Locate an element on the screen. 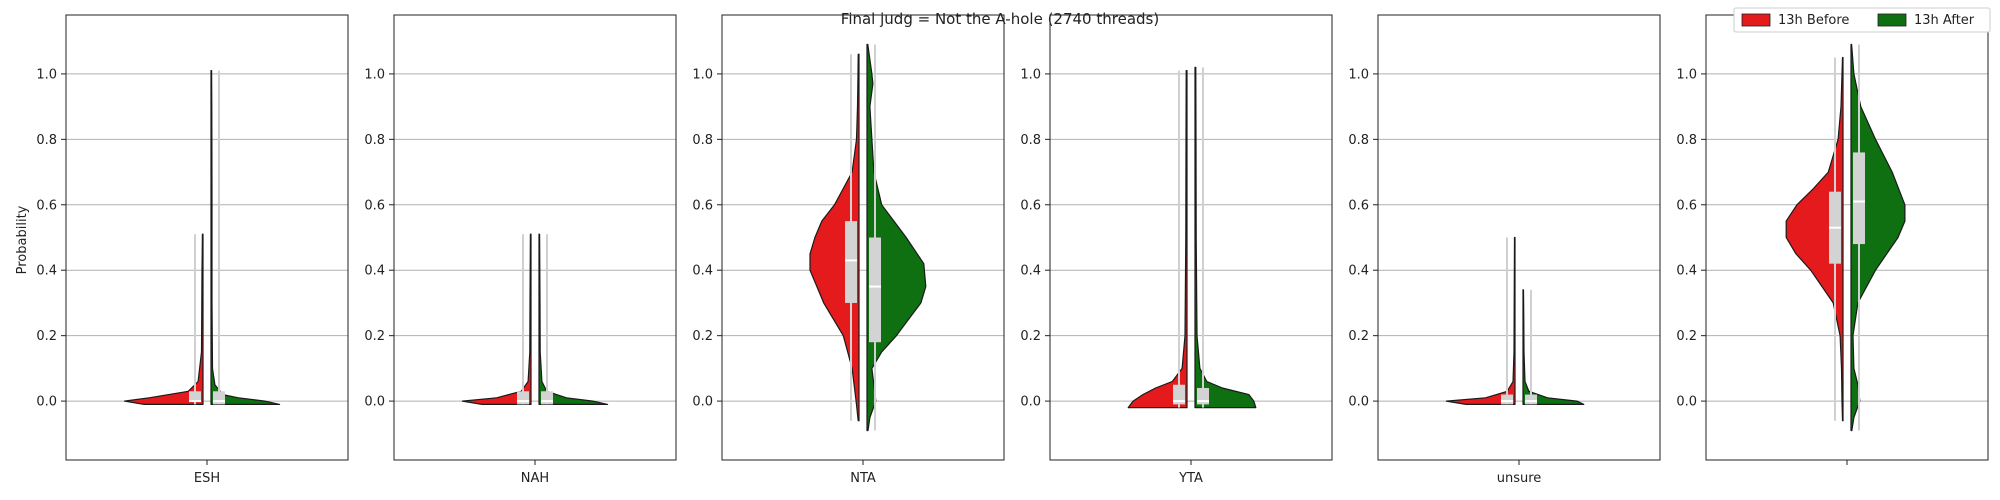  x-tick-label: ESH is located at coordinates (207, 478).